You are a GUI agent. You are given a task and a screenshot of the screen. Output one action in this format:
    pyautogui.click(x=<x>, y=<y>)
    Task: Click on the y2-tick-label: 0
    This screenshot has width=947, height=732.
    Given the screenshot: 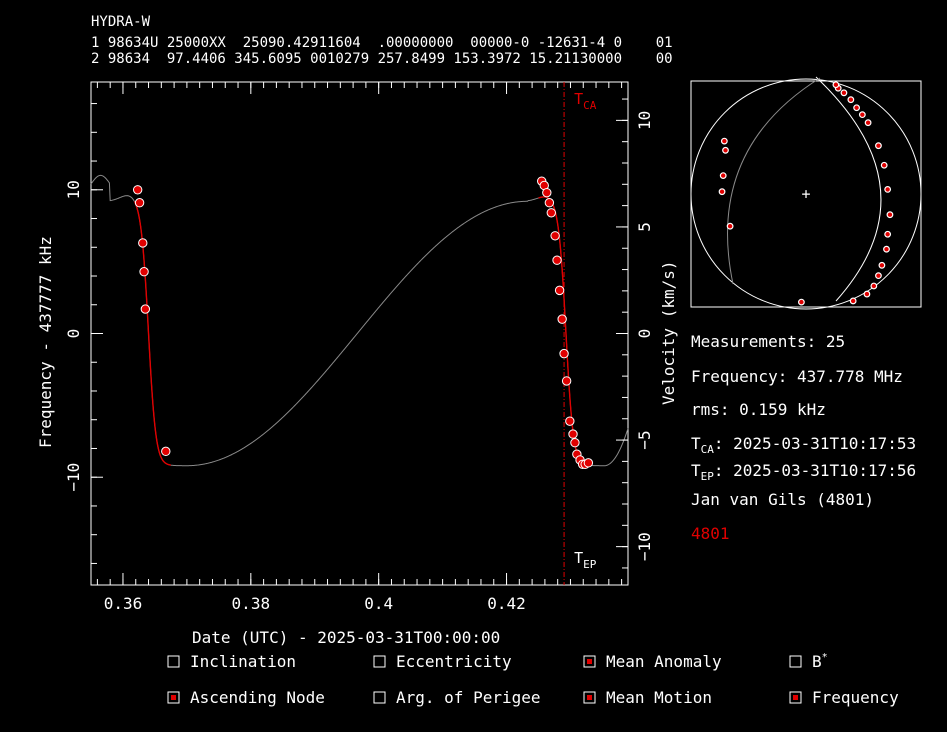 What is the action you would take?
    pyautogui.click(x=644, y=334)
    